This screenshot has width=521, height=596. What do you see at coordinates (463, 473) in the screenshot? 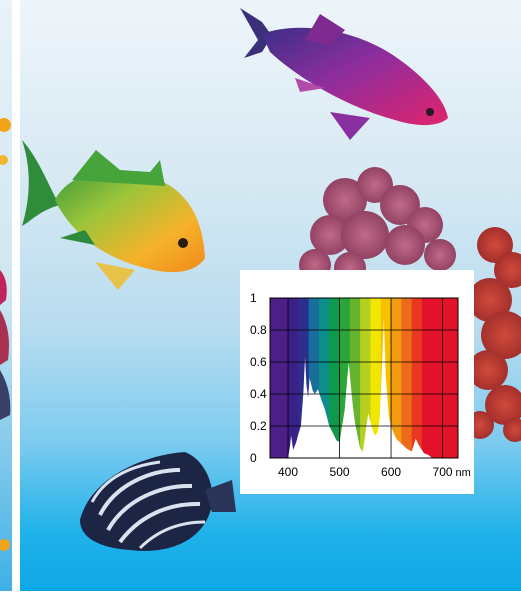
I see `x-unit-label: nm` at bounding box center [463, 473].